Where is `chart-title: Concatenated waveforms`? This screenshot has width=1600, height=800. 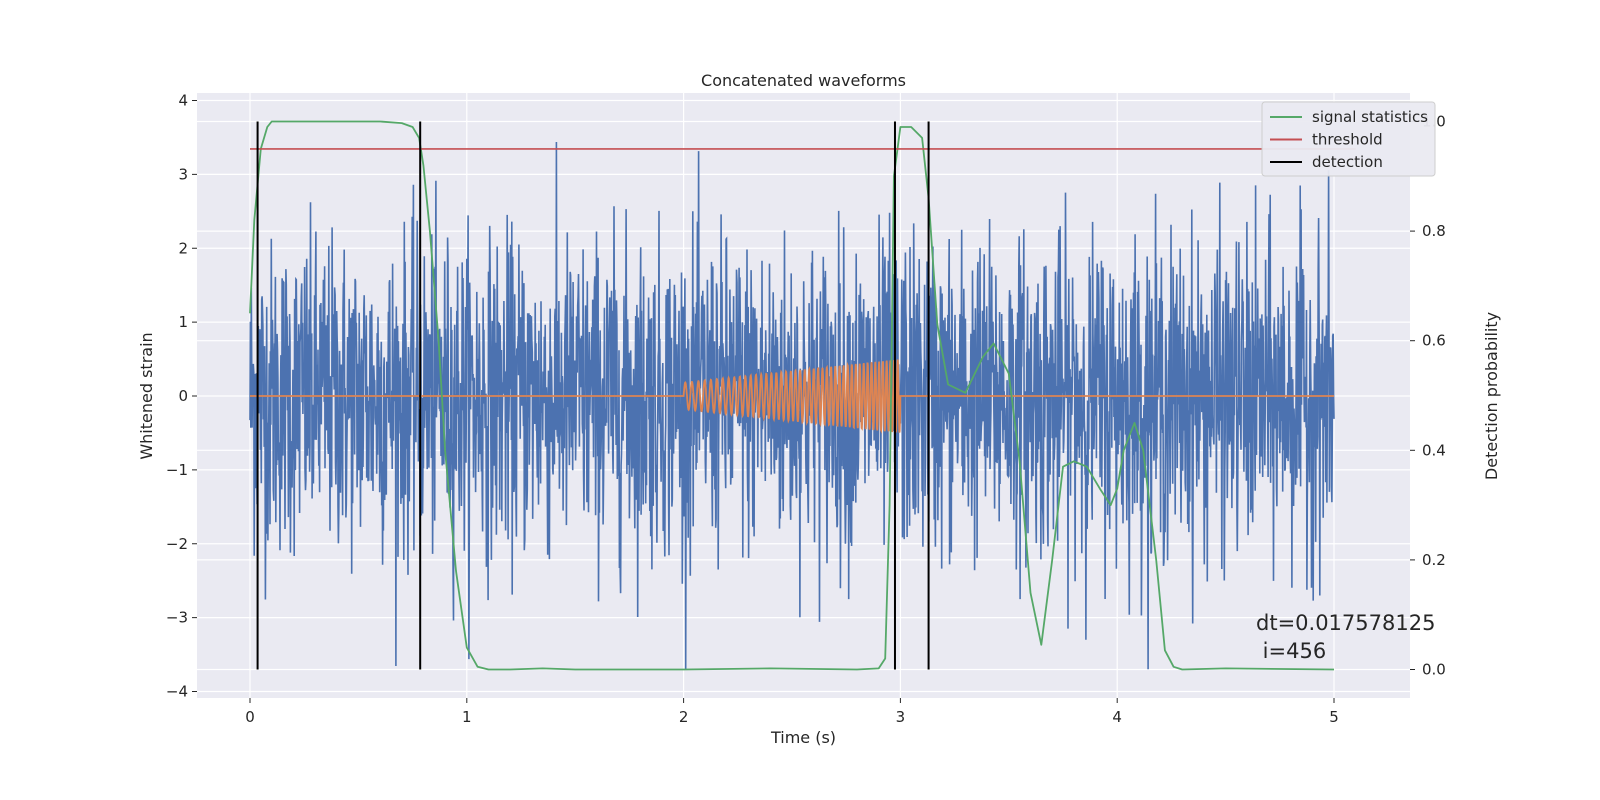 chart-title: Concatenated waveforms is located at coordinates (803, 80).